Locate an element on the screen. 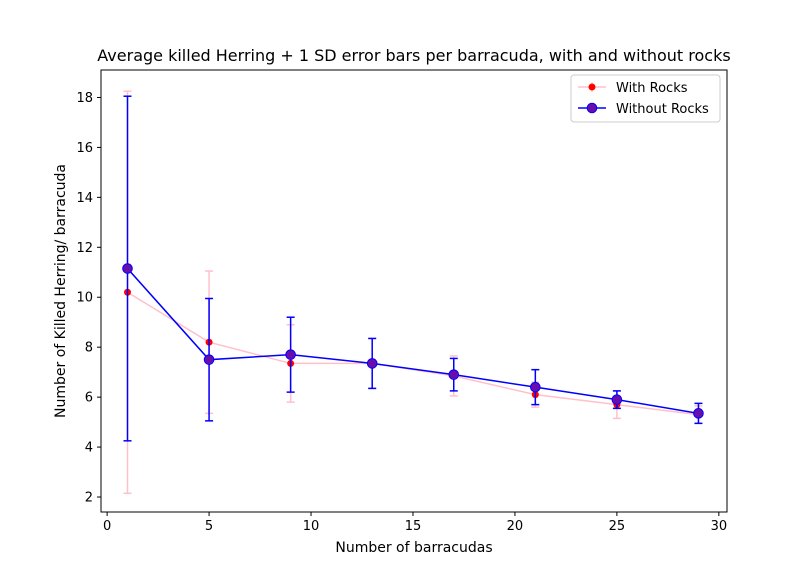  x-tick-label: 10 is located at coordinates (311, 526).